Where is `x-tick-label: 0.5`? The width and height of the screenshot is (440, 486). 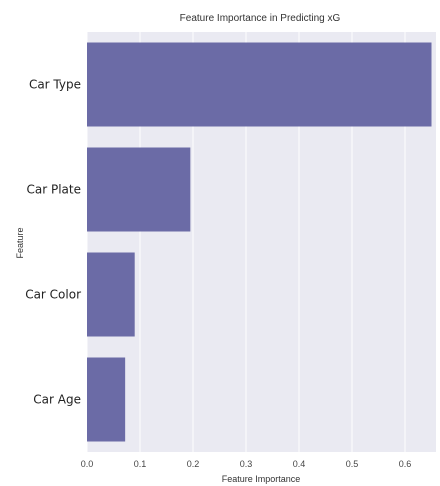
x-tick-label: 0.5 is located at coordinates (352, 464).